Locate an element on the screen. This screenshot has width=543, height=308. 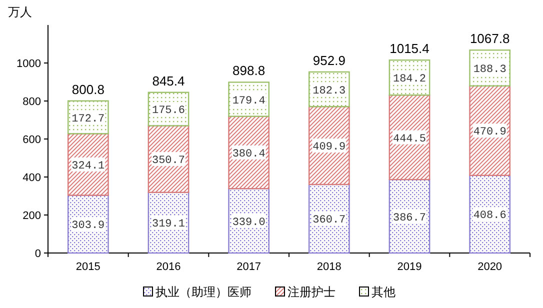
total-label: 952.9 is located at coordinates (329, 60).